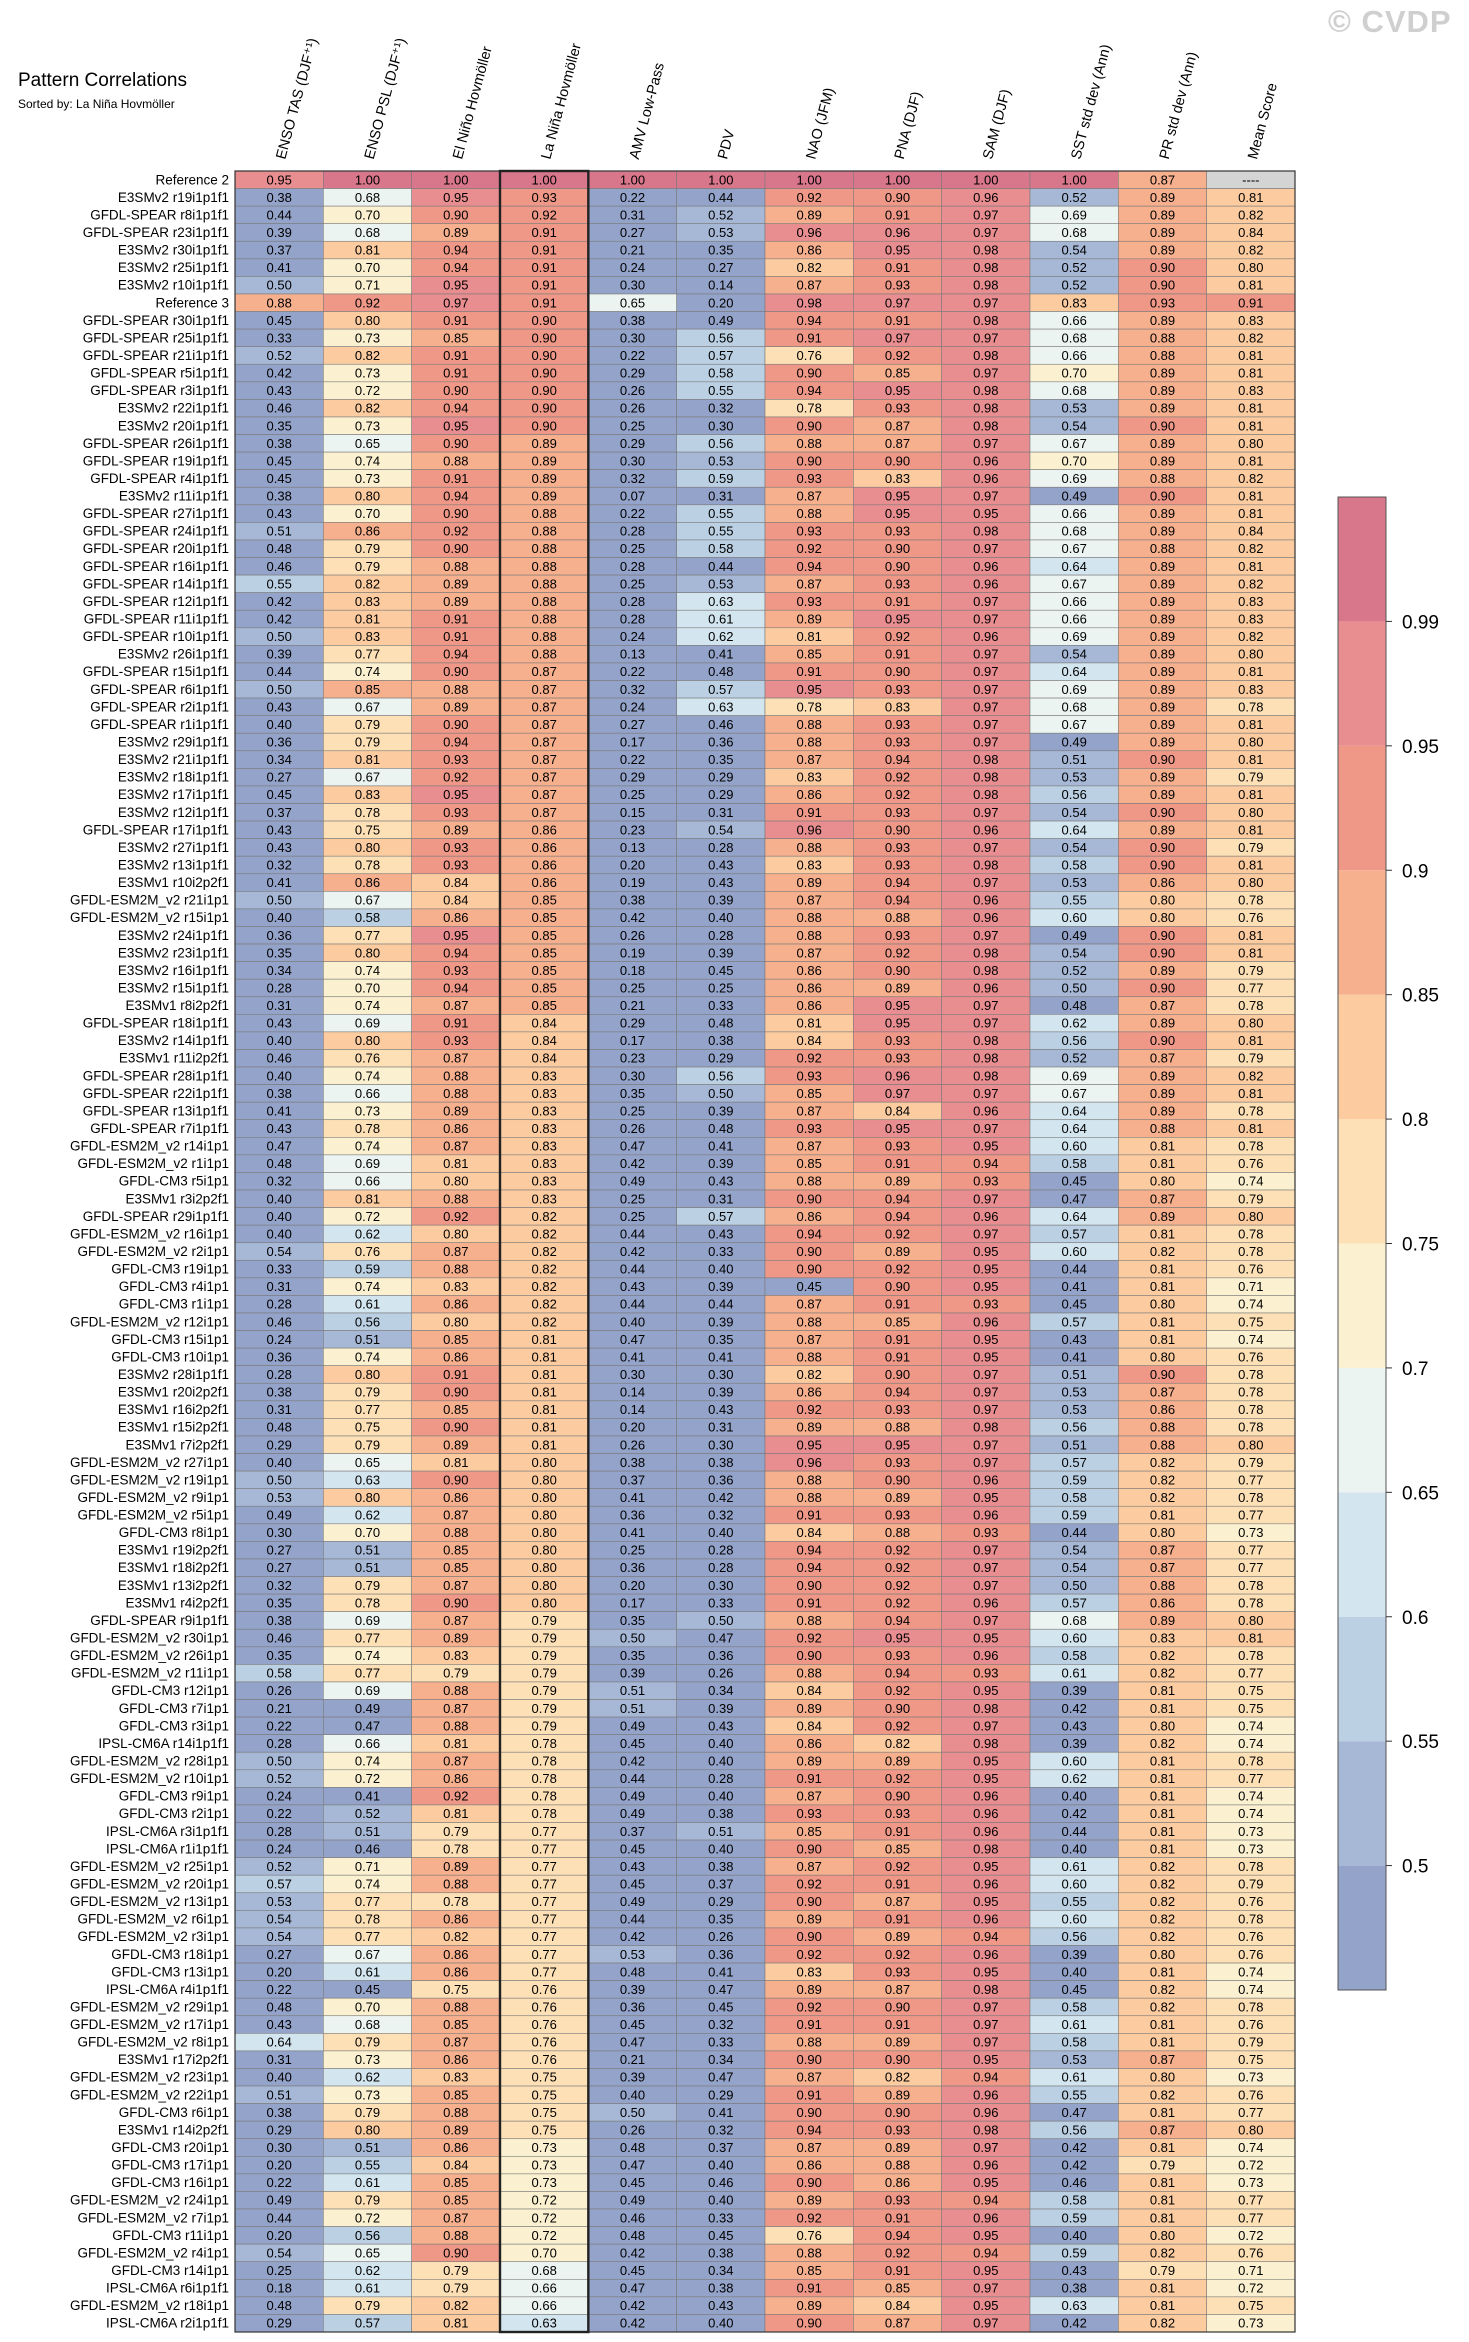 This screenshot has height=2342, width=1469. I want to click on row-label: E3SMv2 r18i1p1f1, so click(173, 777).